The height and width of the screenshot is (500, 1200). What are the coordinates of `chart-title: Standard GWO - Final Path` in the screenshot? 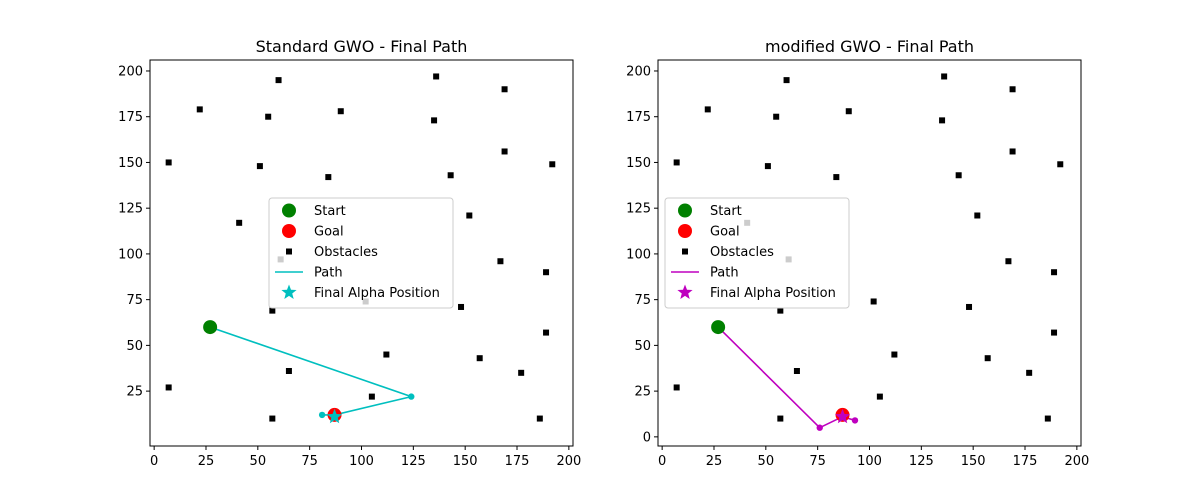 It's located at (362, 46).